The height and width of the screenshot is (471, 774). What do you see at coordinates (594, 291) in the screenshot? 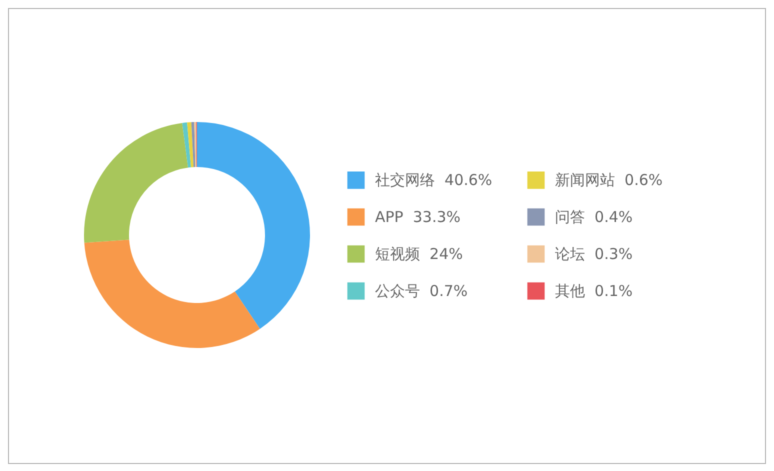
I see `legend-label: 其他 0.1%` at bounding box center [594, 291].